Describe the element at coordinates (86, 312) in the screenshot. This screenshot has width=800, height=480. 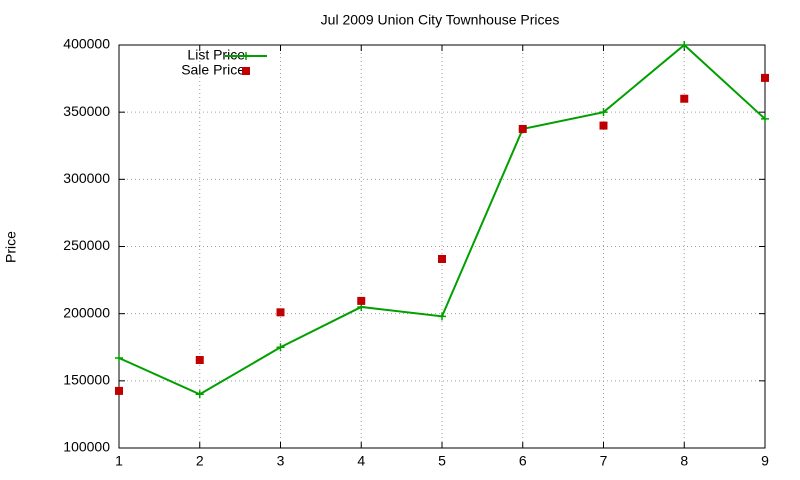
I see `y-tick-label: 200000` at that location.